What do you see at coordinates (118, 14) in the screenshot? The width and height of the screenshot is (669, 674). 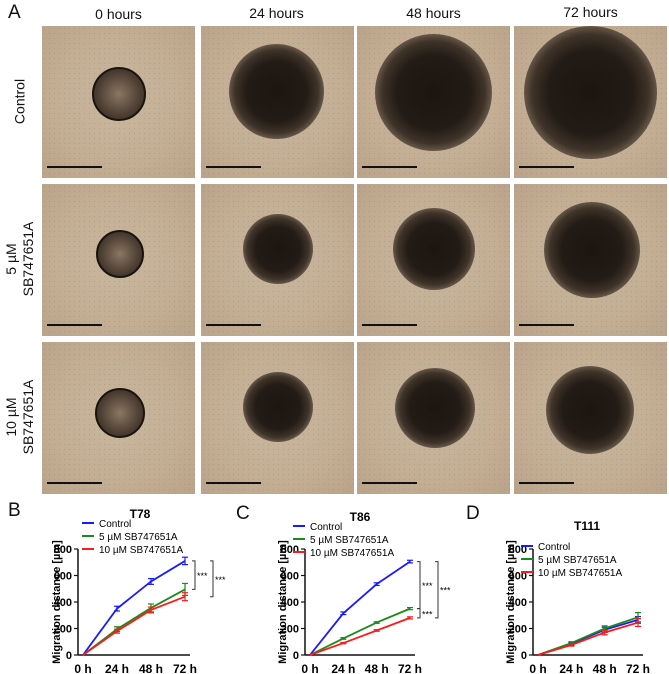 I see `column-header-0h: 0 hours` at bounding box center [118, 14].